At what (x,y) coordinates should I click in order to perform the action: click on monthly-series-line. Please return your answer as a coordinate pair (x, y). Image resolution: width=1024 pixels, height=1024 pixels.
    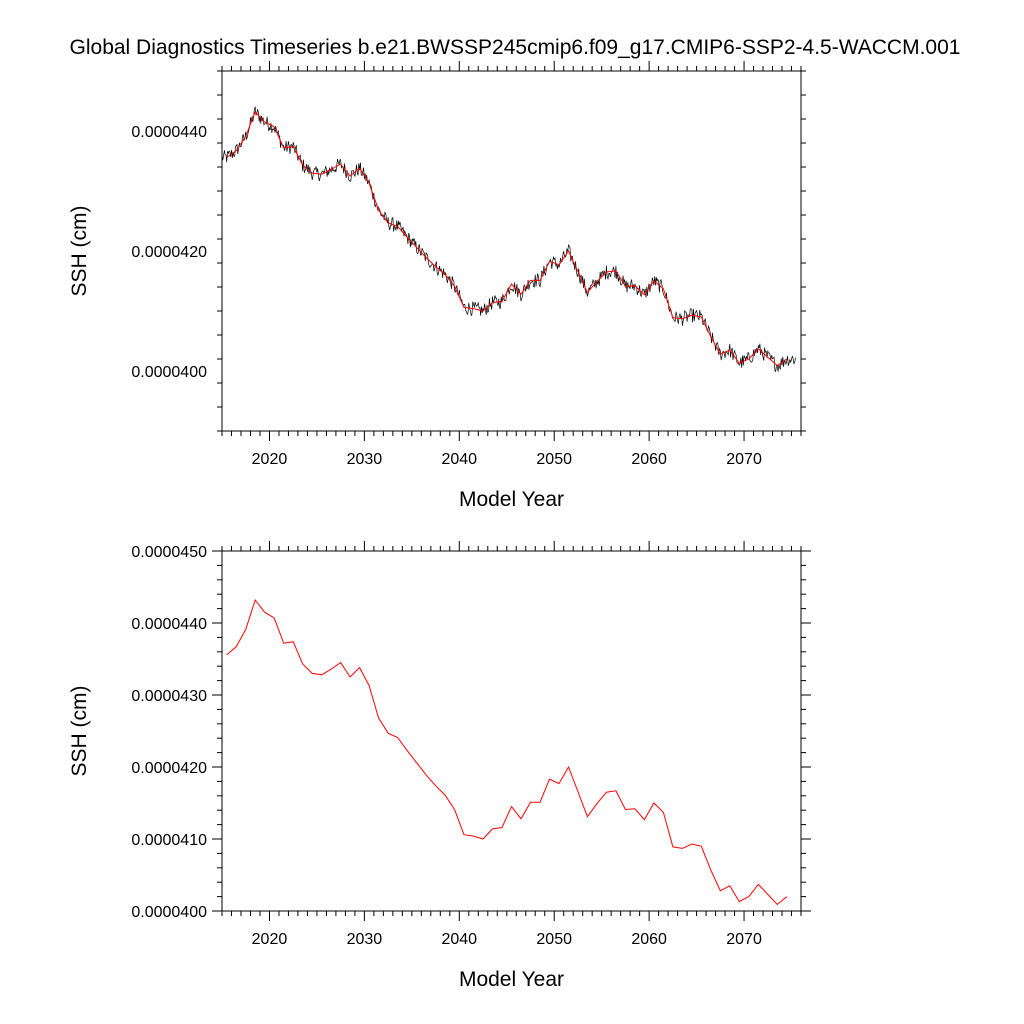
    Looking at the image, I should click on (508, 239).